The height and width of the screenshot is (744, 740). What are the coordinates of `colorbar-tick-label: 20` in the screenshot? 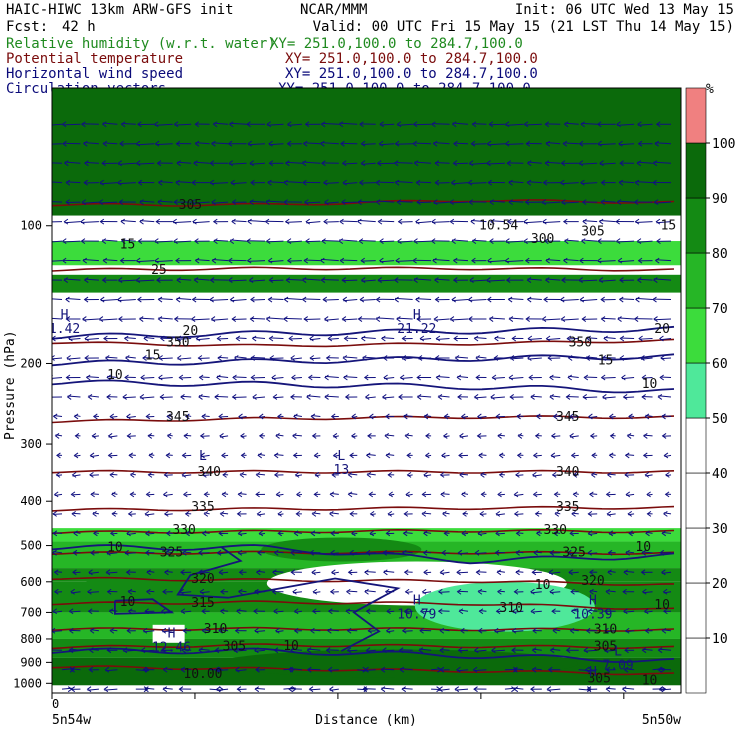 It's located at (720, 584).